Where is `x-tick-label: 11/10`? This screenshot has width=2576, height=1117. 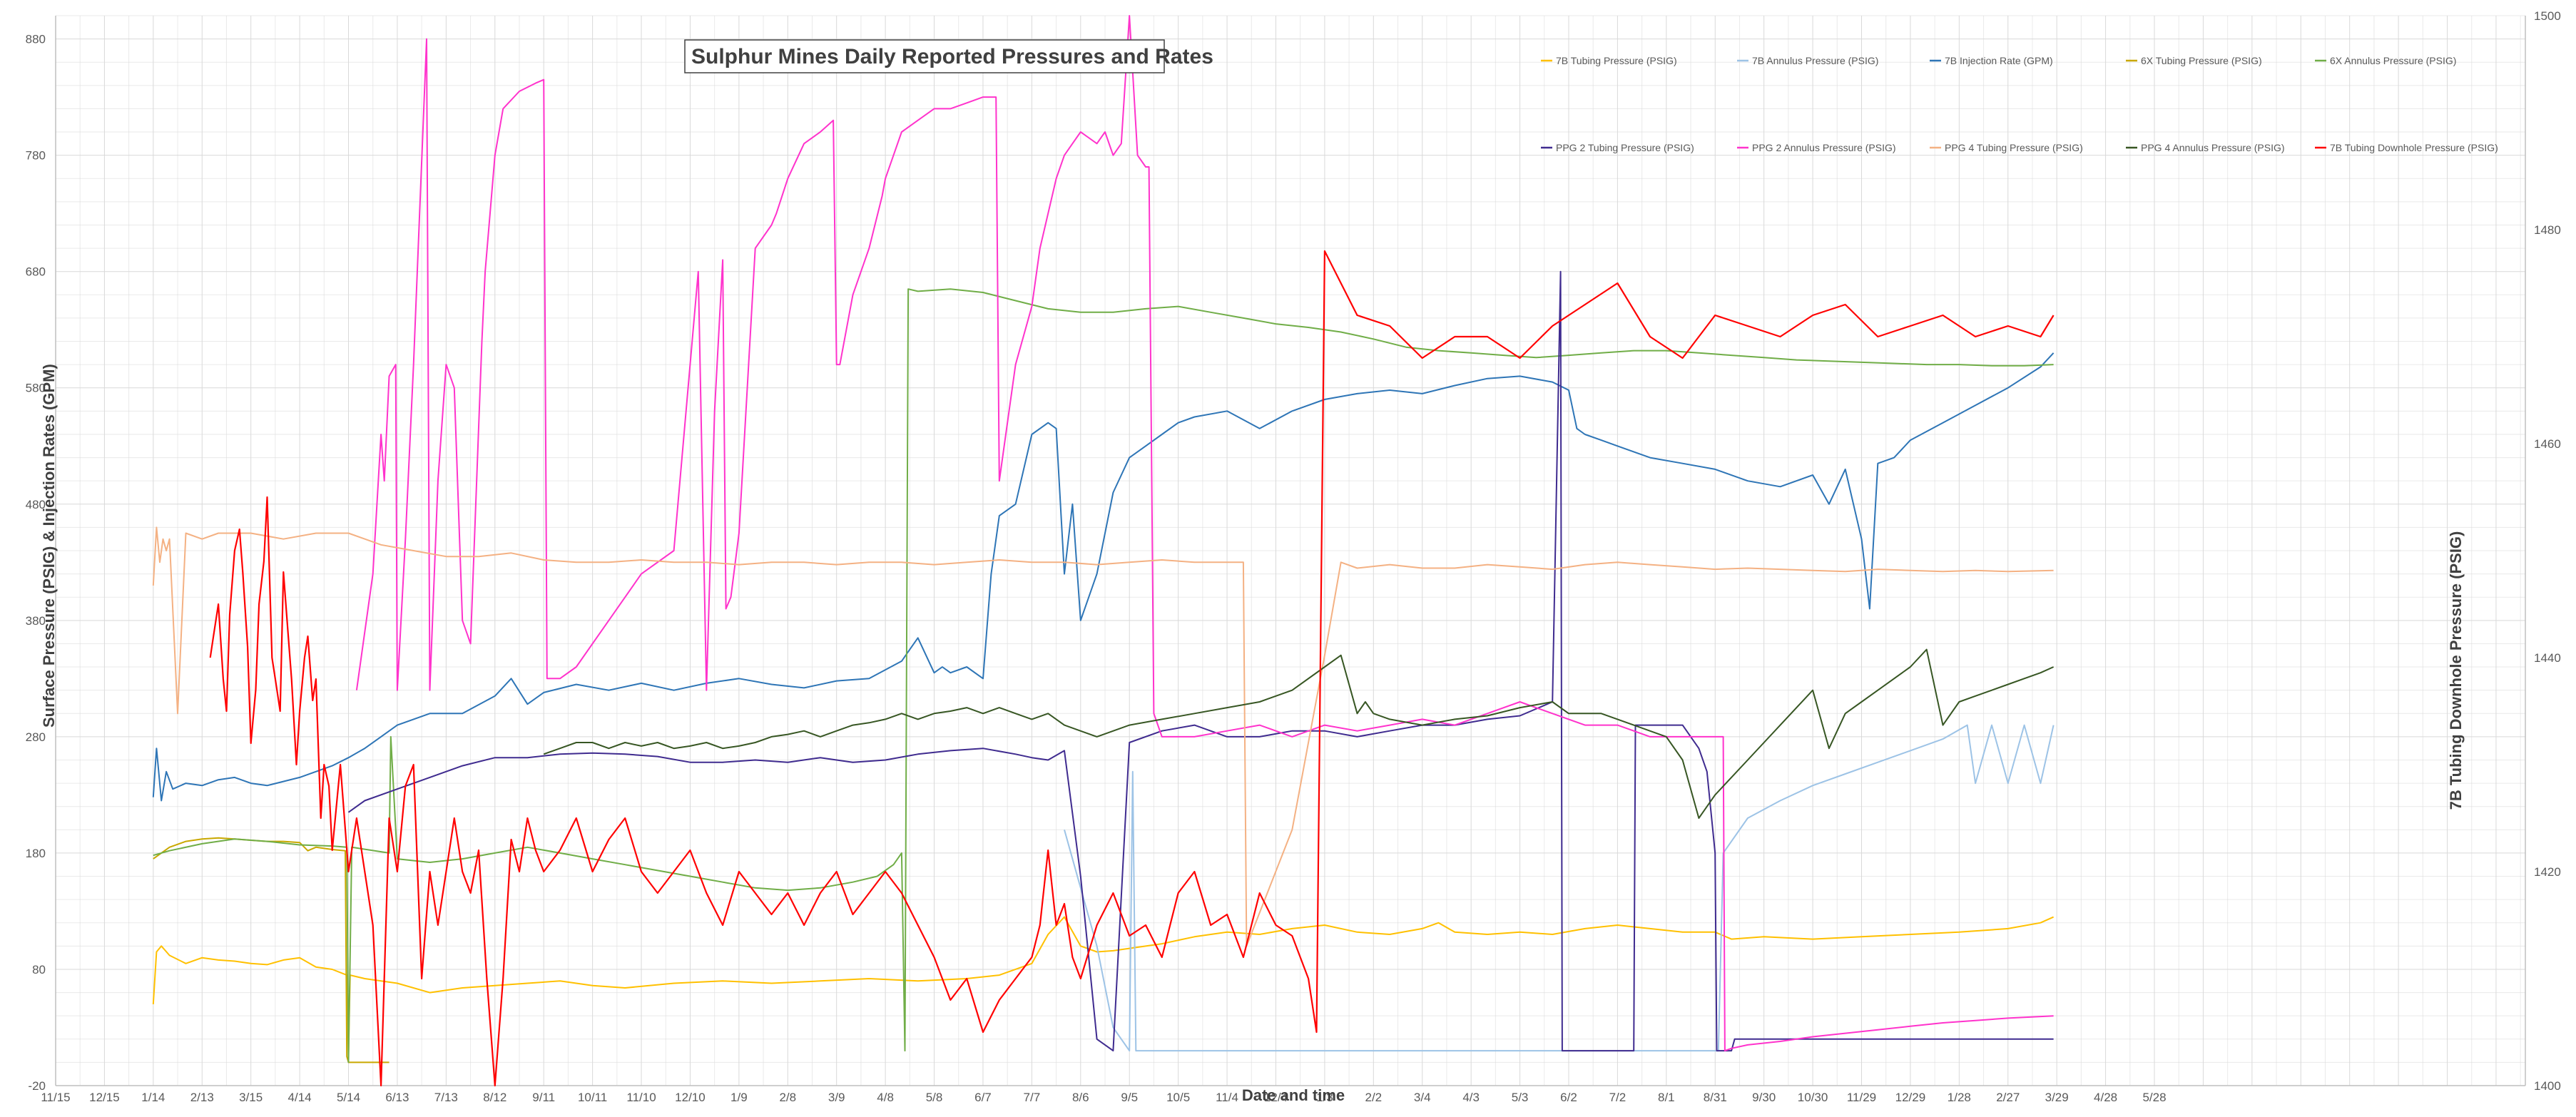 x-tick-label: 11/10 is located at coordinates (641, 1097).